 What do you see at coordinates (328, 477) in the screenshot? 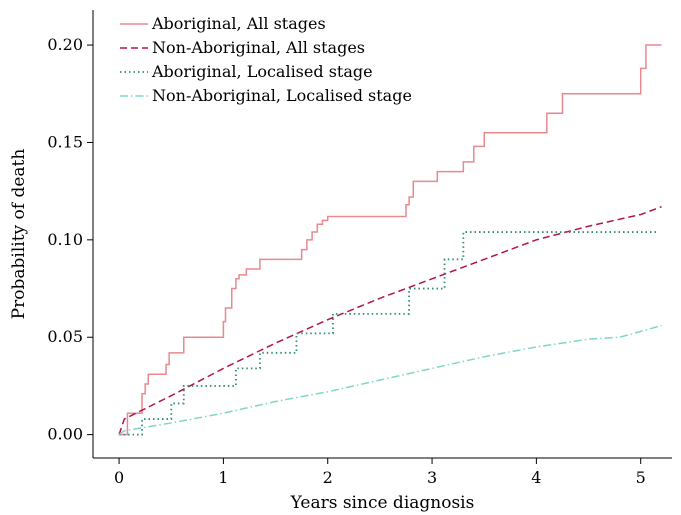
I see `x-tick-label: 2` at bounding box center [328, 477].